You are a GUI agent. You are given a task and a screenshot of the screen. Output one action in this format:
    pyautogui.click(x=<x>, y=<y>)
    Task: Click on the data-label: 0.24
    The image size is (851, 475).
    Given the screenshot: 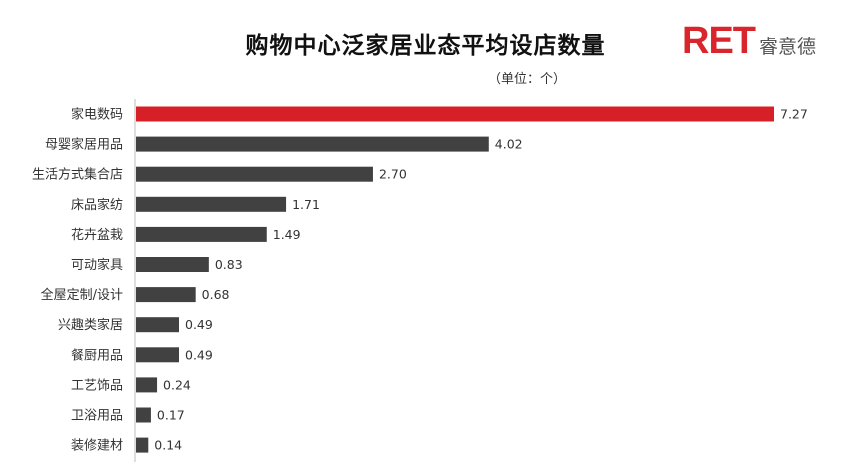 What is the action you would take?
    pyautogui.click(x=177, y=384)
    